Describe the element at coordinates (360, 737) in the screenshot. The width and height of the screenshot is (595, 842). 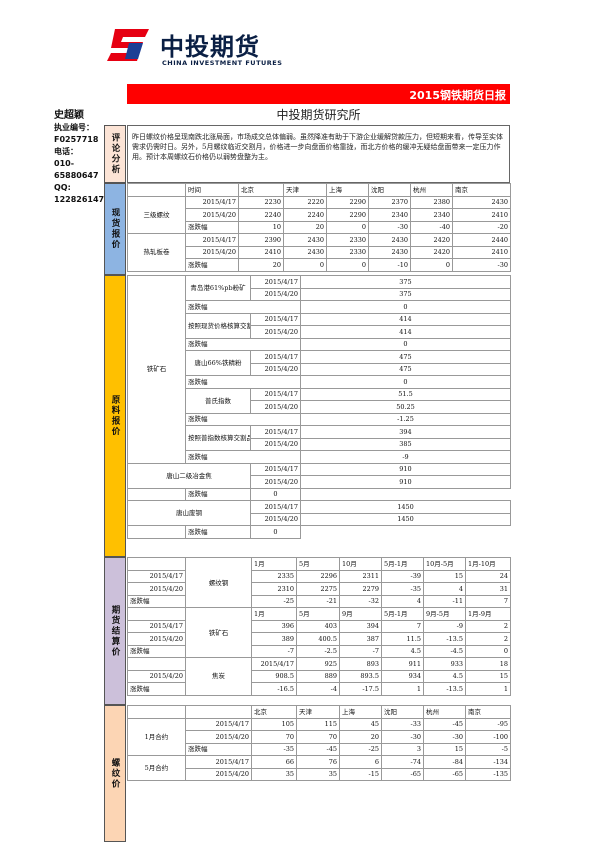
I see `basis-cell: 20` at that location.